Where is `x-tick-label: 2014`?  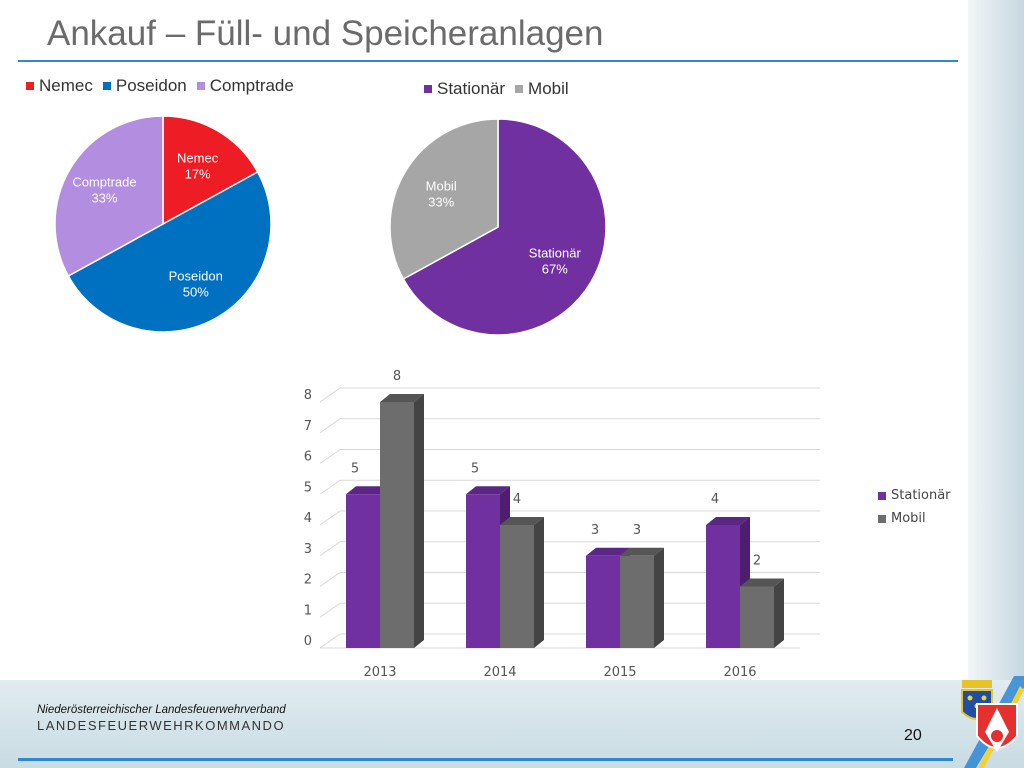 x-tick-label: 2014 is located at coordinates (499, 672).